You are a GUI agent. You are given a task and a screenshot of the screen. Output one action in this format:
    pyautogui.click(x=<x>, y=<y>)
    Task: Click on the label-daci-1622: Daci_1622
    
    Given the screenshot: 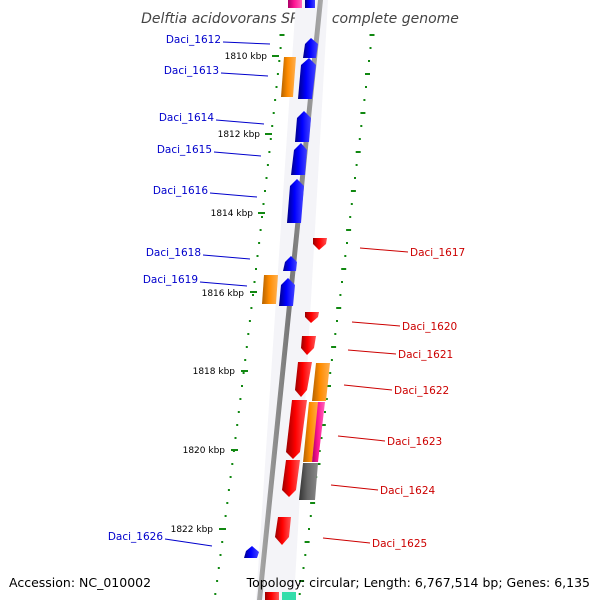 What is the action you would take?
    pyautogui.click(x=396, y=390)
    